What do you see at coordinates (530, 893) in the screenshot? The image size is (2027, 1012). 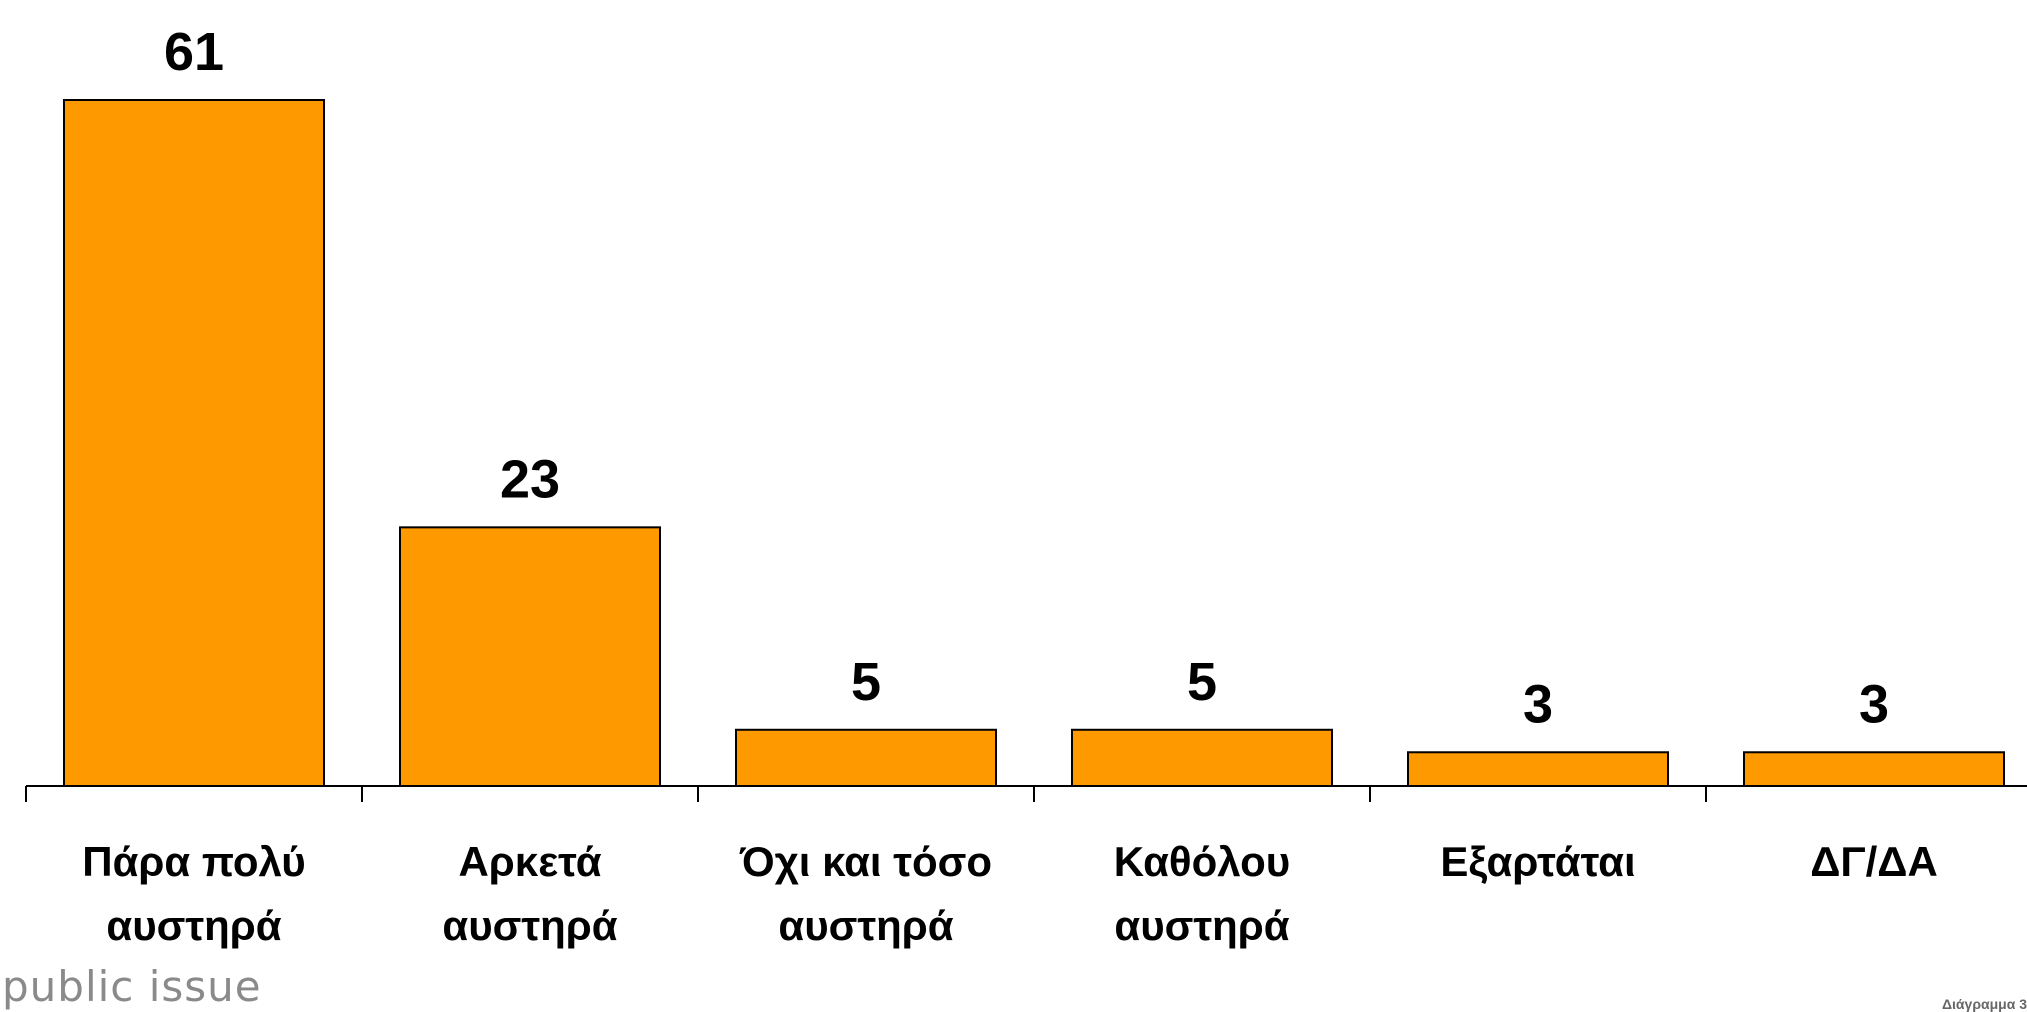 I see `x-tick-label: Αρκετά αυστηρά` at bounding box center [530, 893].